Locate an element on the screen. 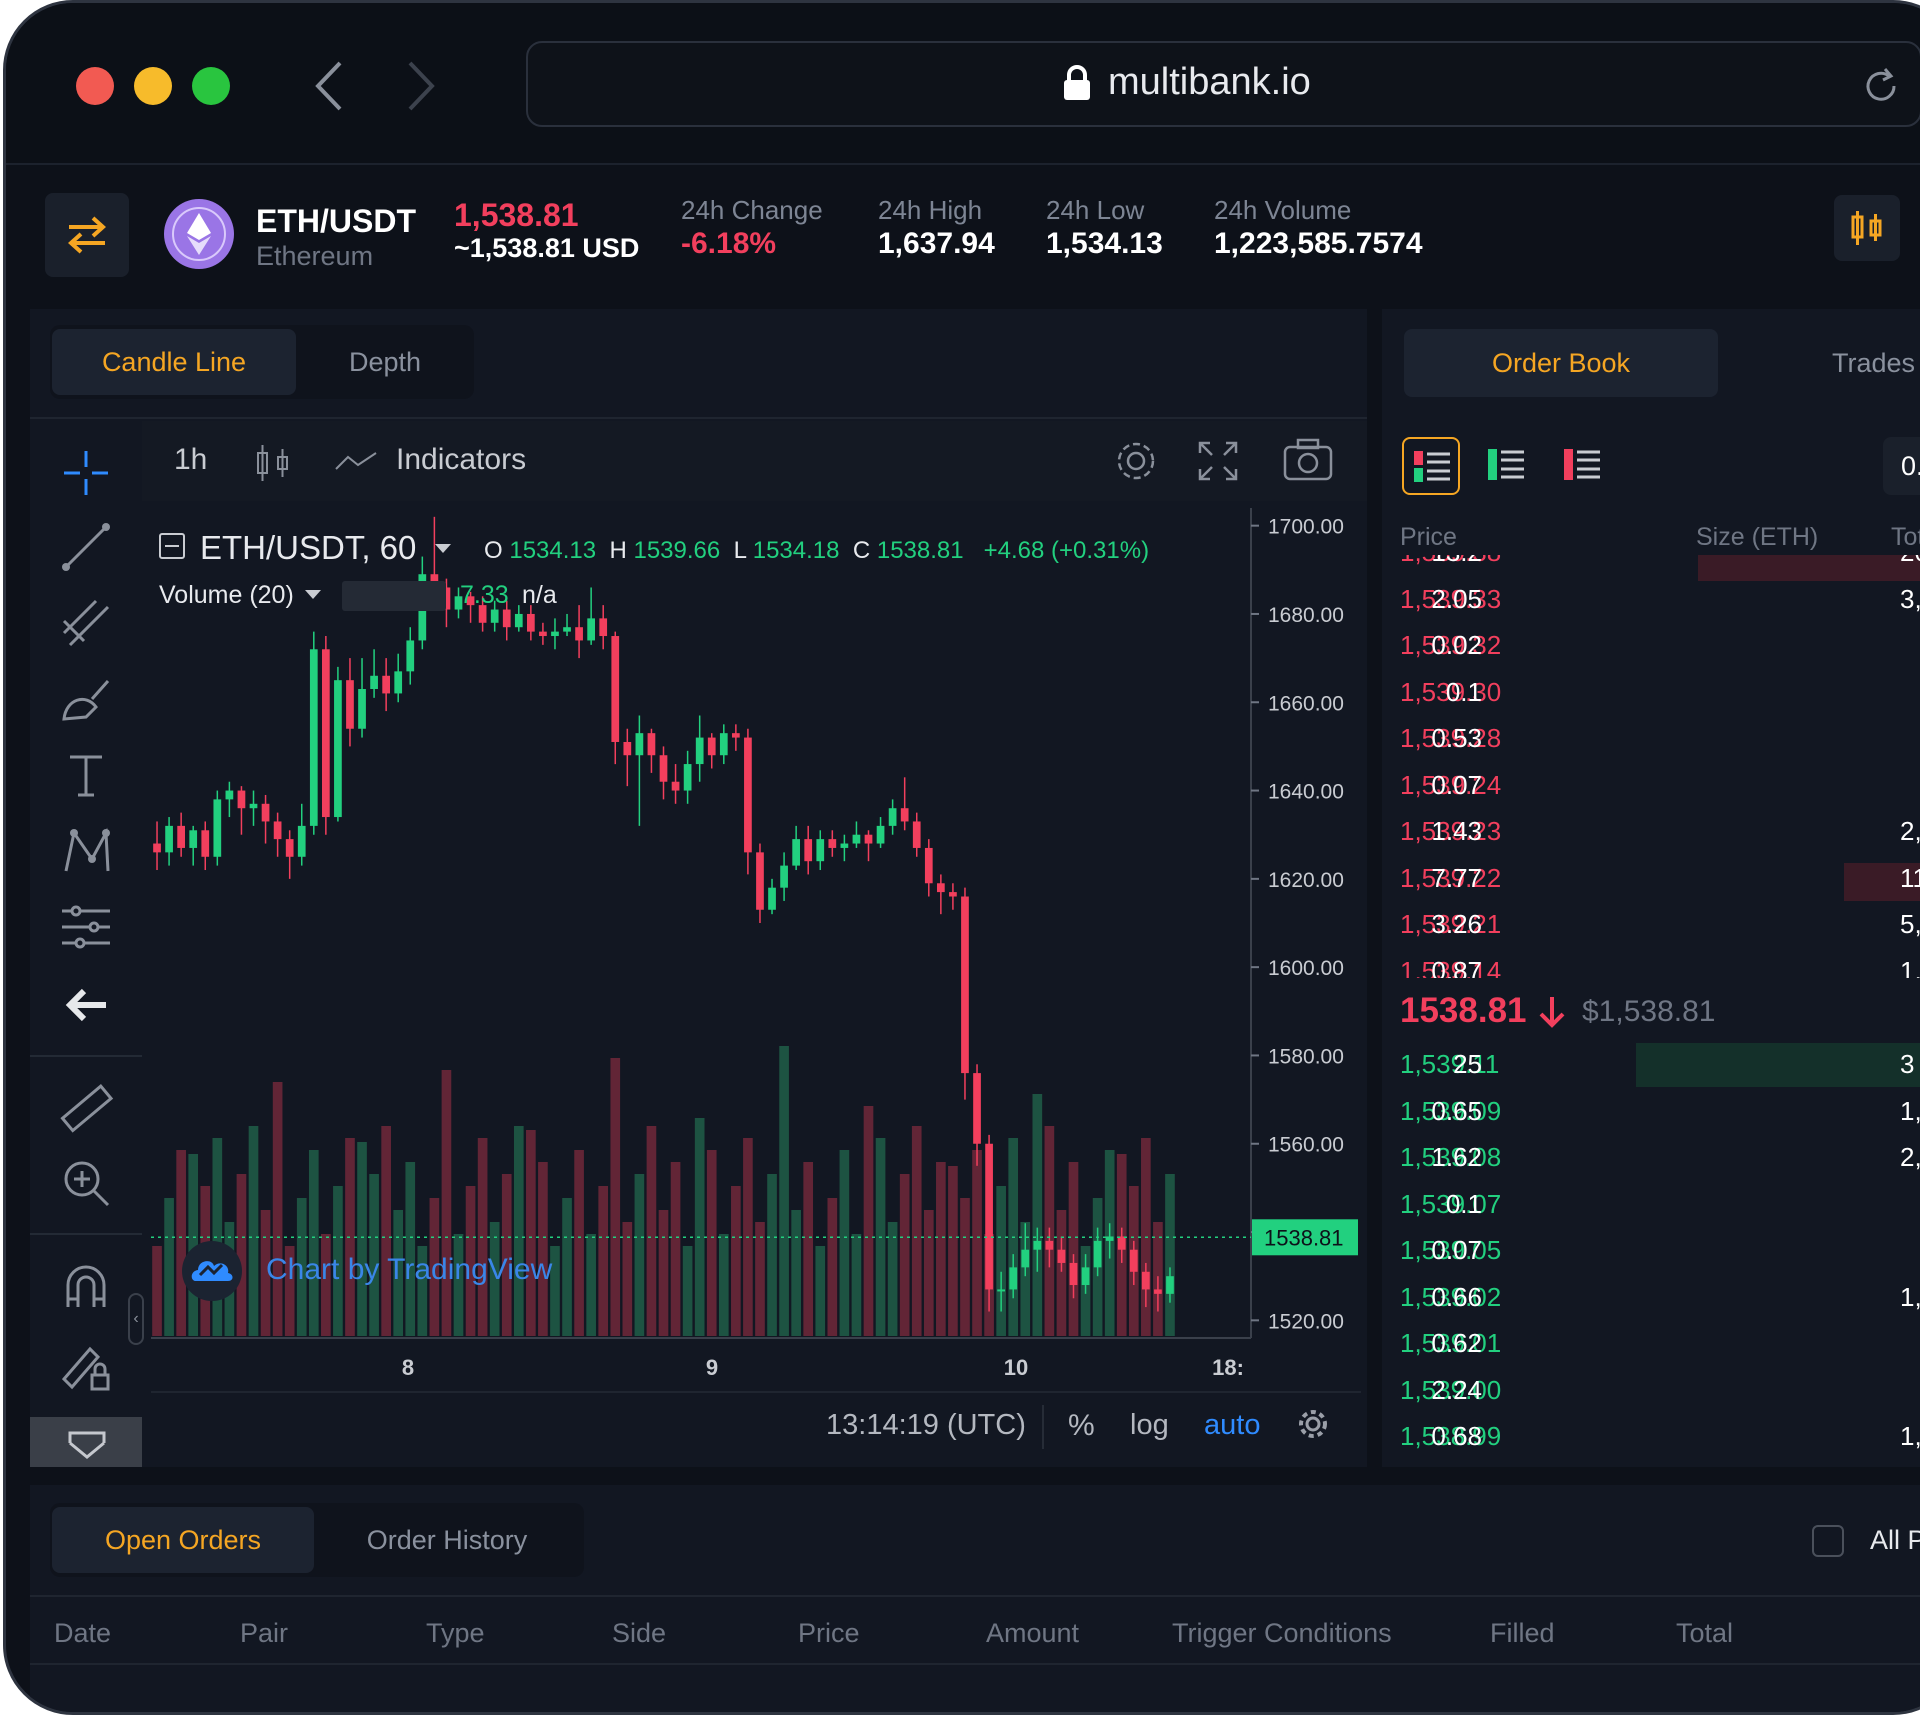 Image resolution: width=1920 pixels, height=1715 pixels. fib-retracement-icon is located at coordinates (86, 623).